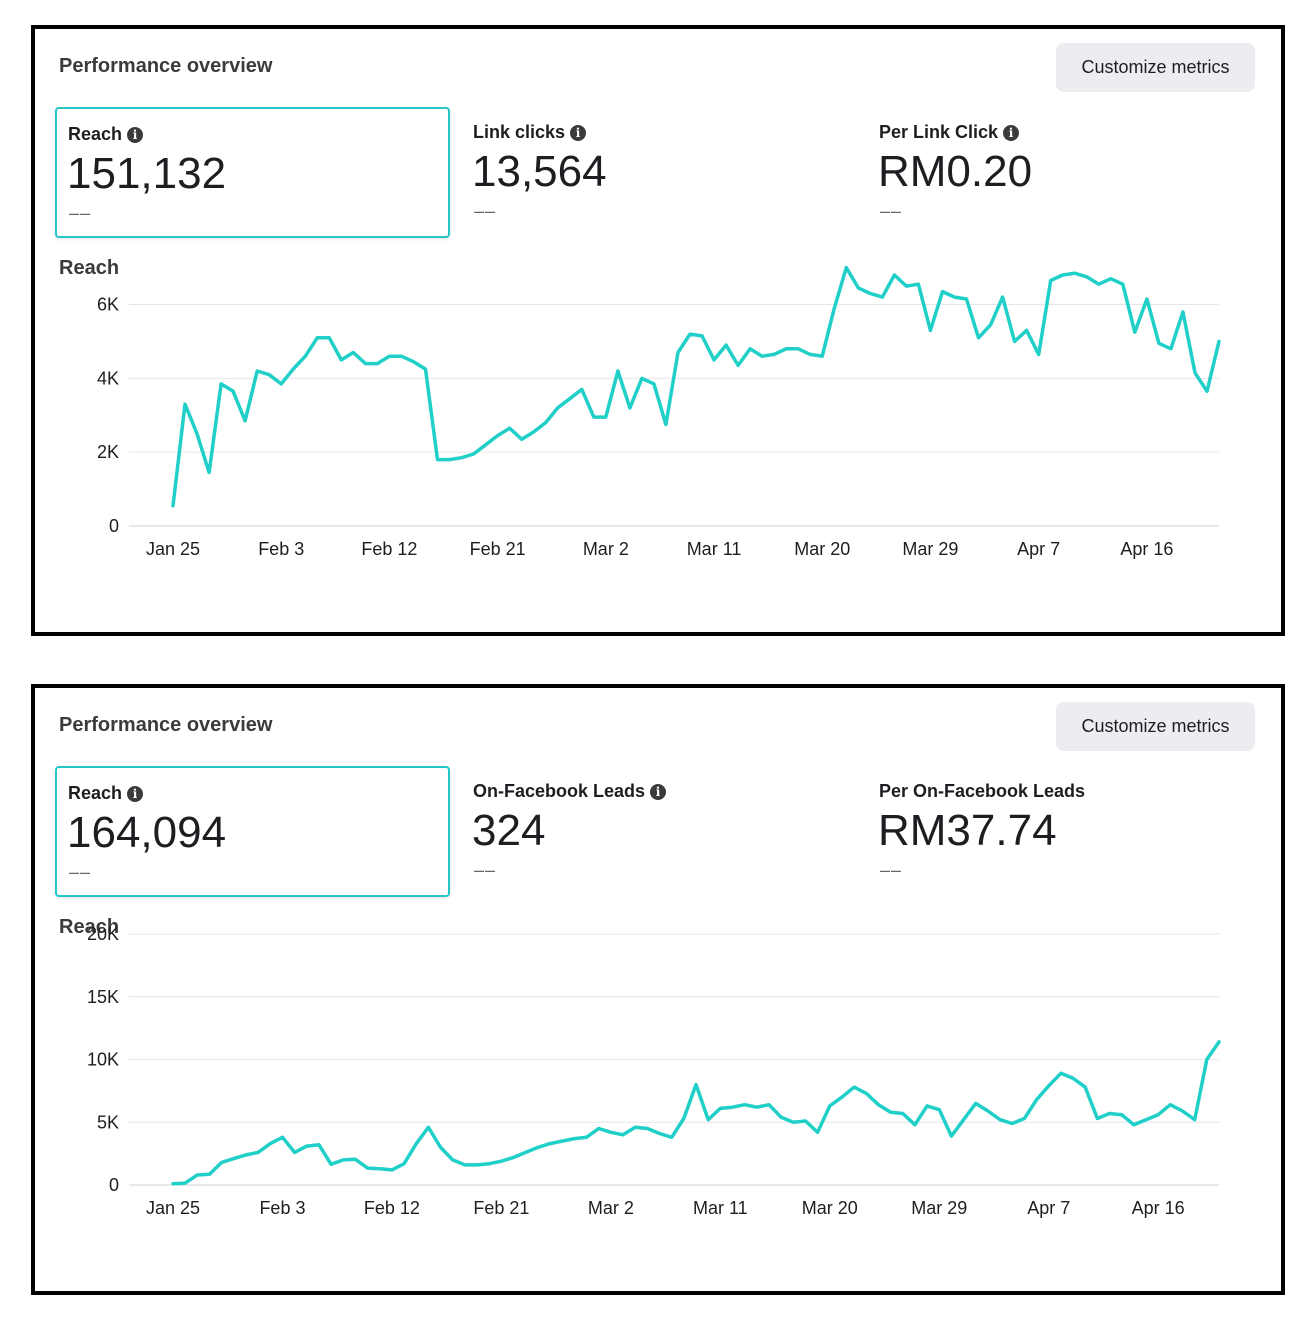 The height and width of the screenshot is (1318, 1308). I want to click on metric-value: 151,132, so click(147, 173).